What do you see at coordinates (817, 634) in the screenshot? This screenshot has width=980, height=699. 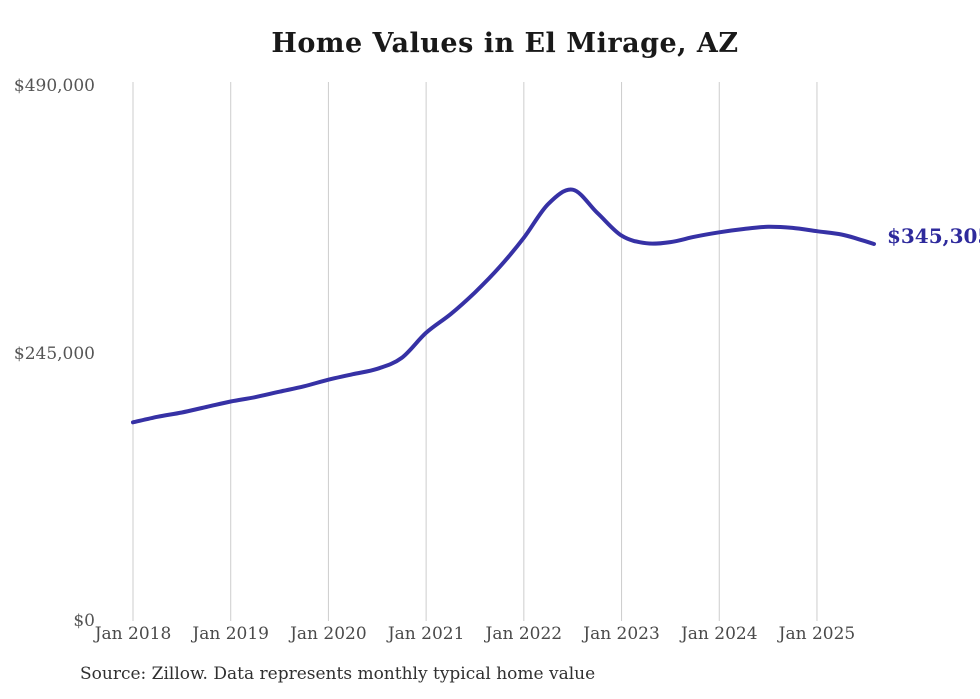 I see `x-axis-label: Jan 2025` at bounding box center [817, 634].